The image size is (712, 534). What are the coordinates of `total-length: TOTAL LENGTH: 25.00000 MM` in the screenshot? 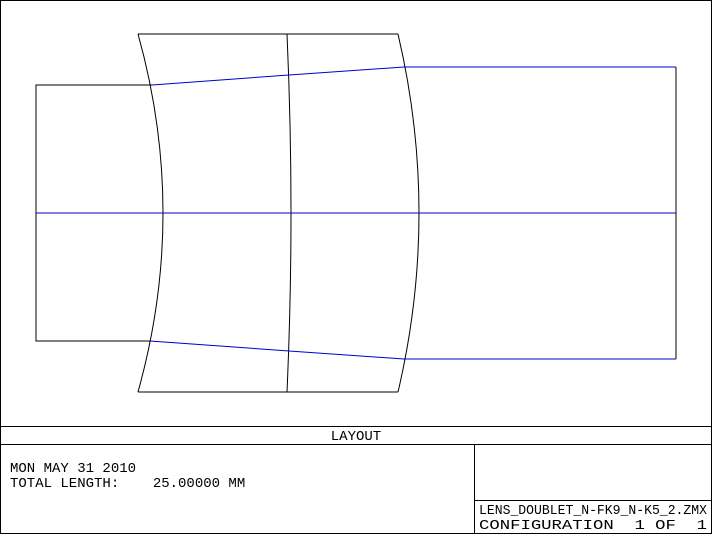 It's located at (127, 484).